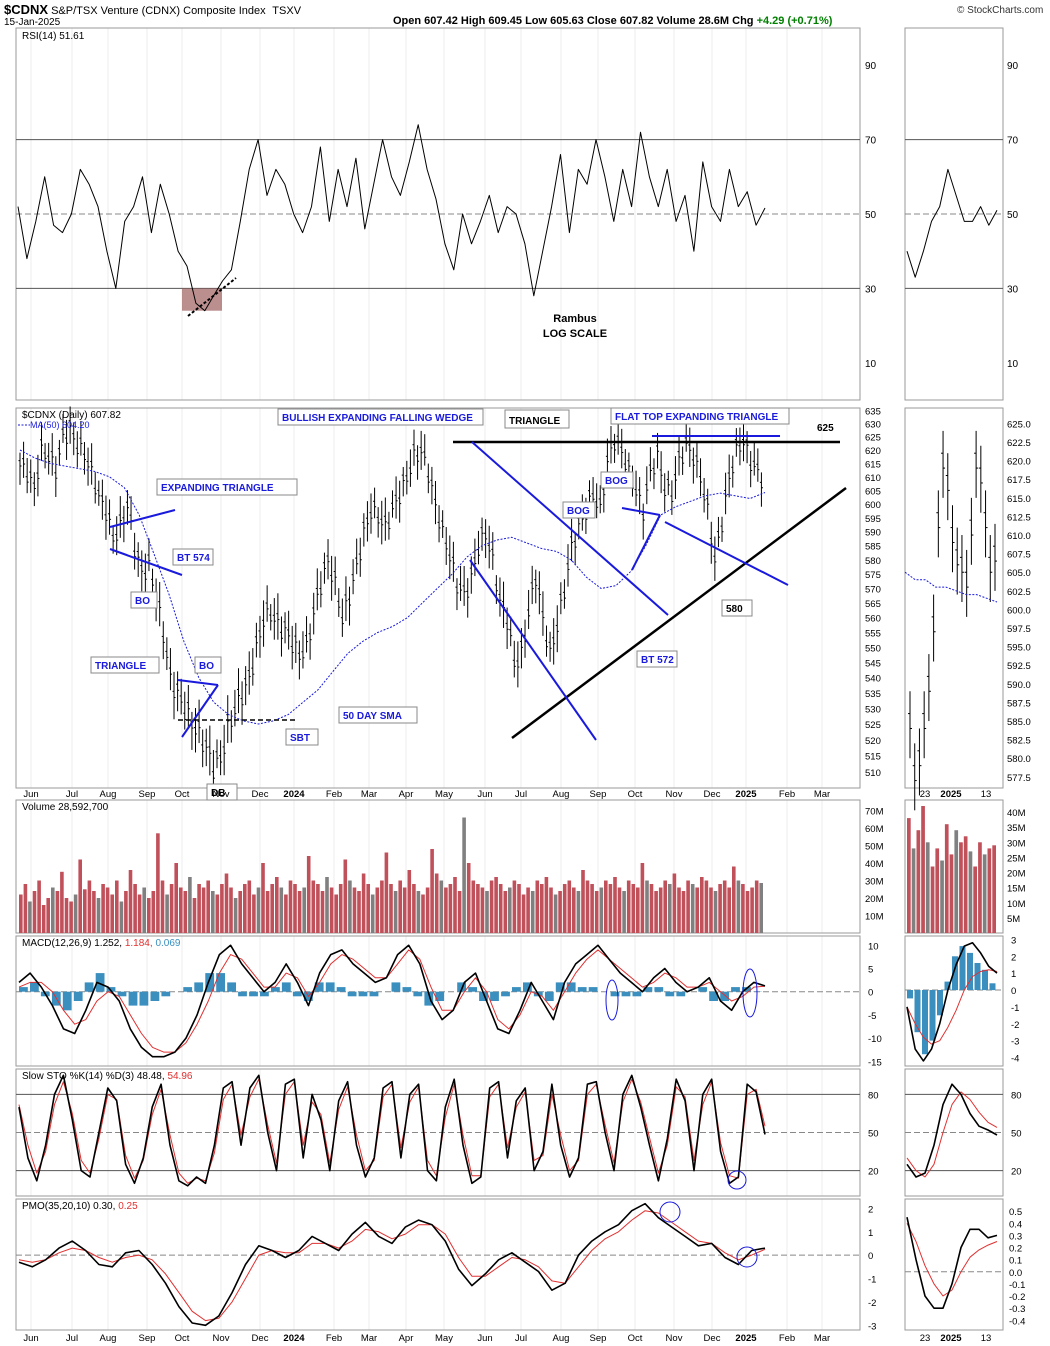 This screenshot has width=1050, height=1346. Describe the element at coordinates (952, 223) in the screenshot. I see `side-rsi-line` at that location.